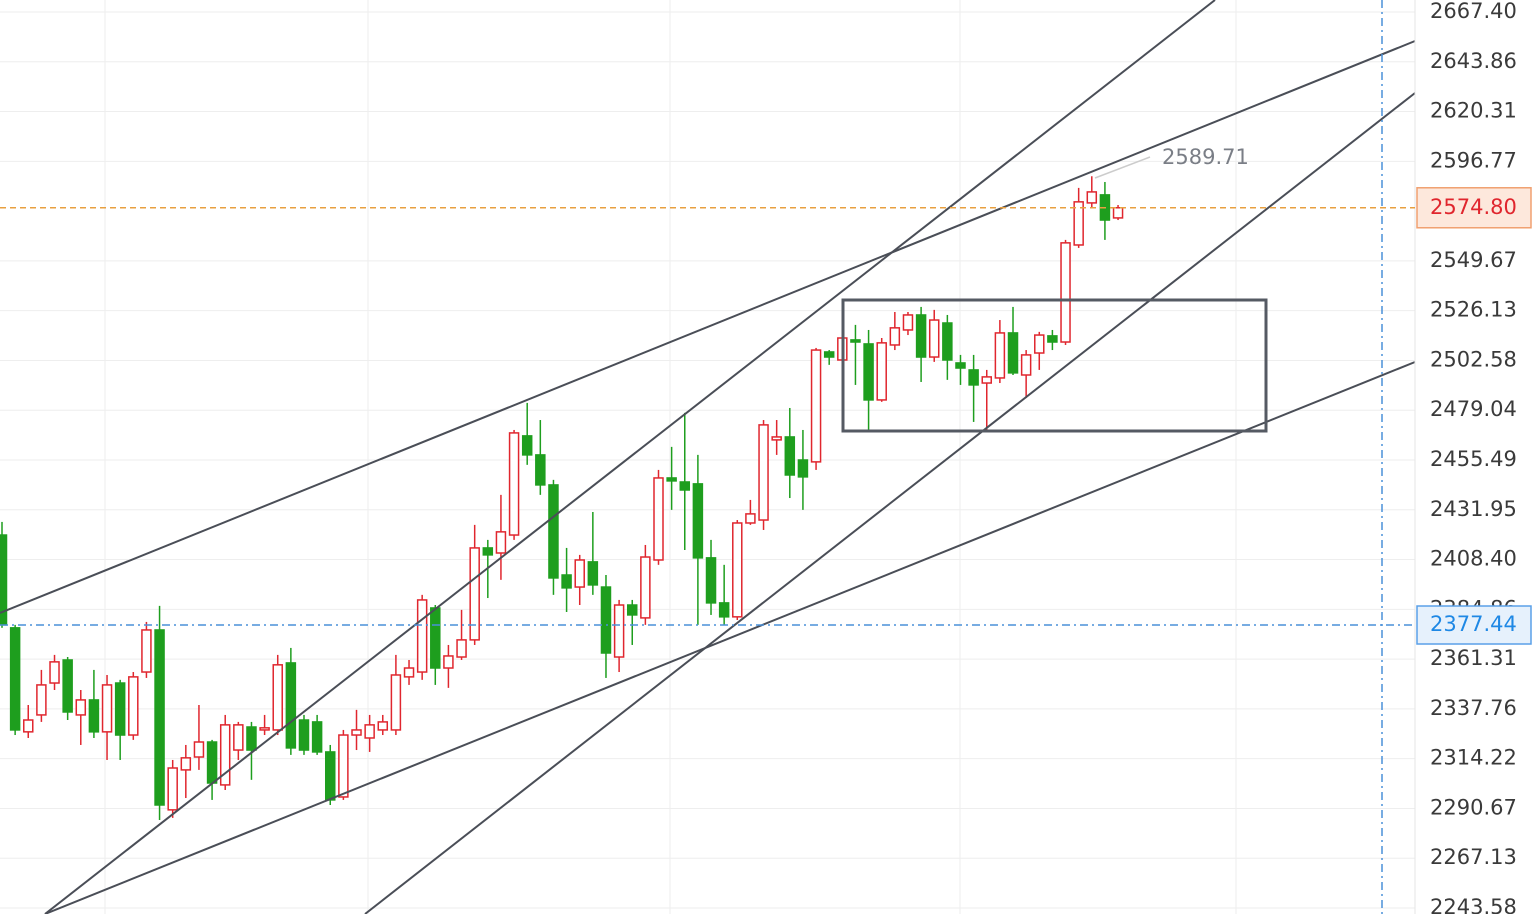 The width and height of the screenshot is (1532, 914). I want to click on y-tick-label: 2549.67, so click(1473, 260).